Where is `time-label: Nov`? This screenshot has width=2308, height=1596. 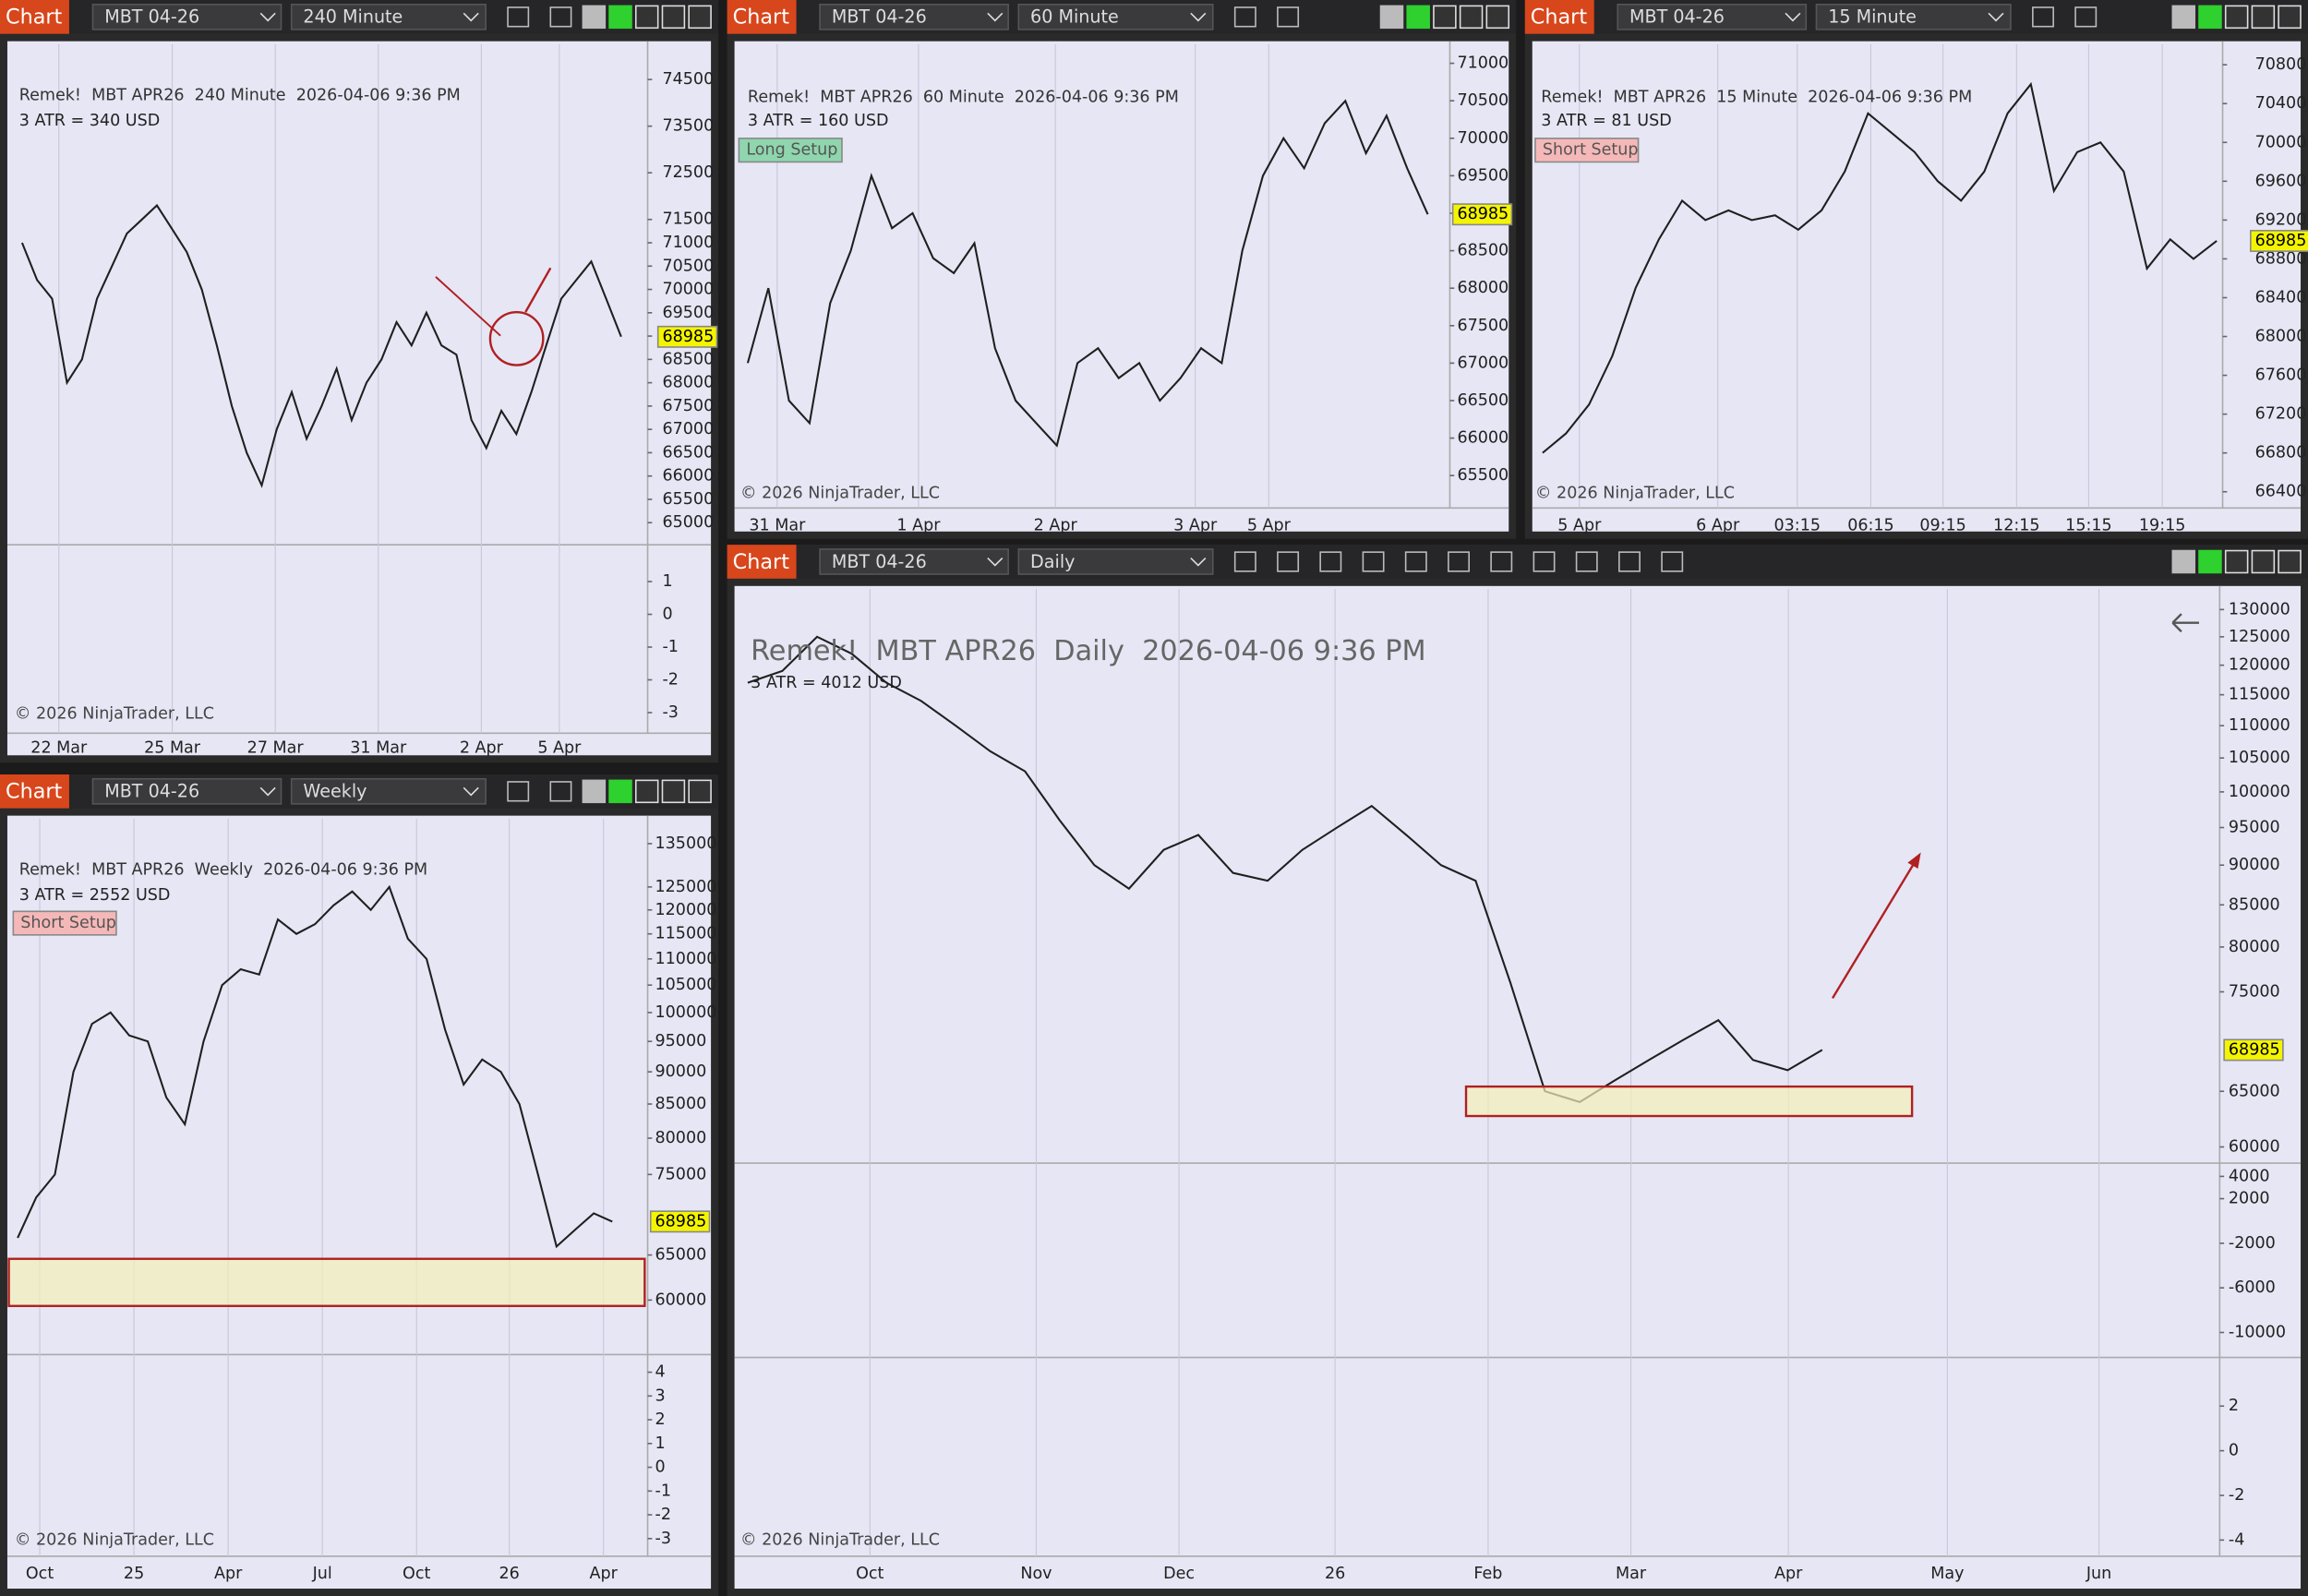
time-label: Nov is located at coordinates (1036, 1574).